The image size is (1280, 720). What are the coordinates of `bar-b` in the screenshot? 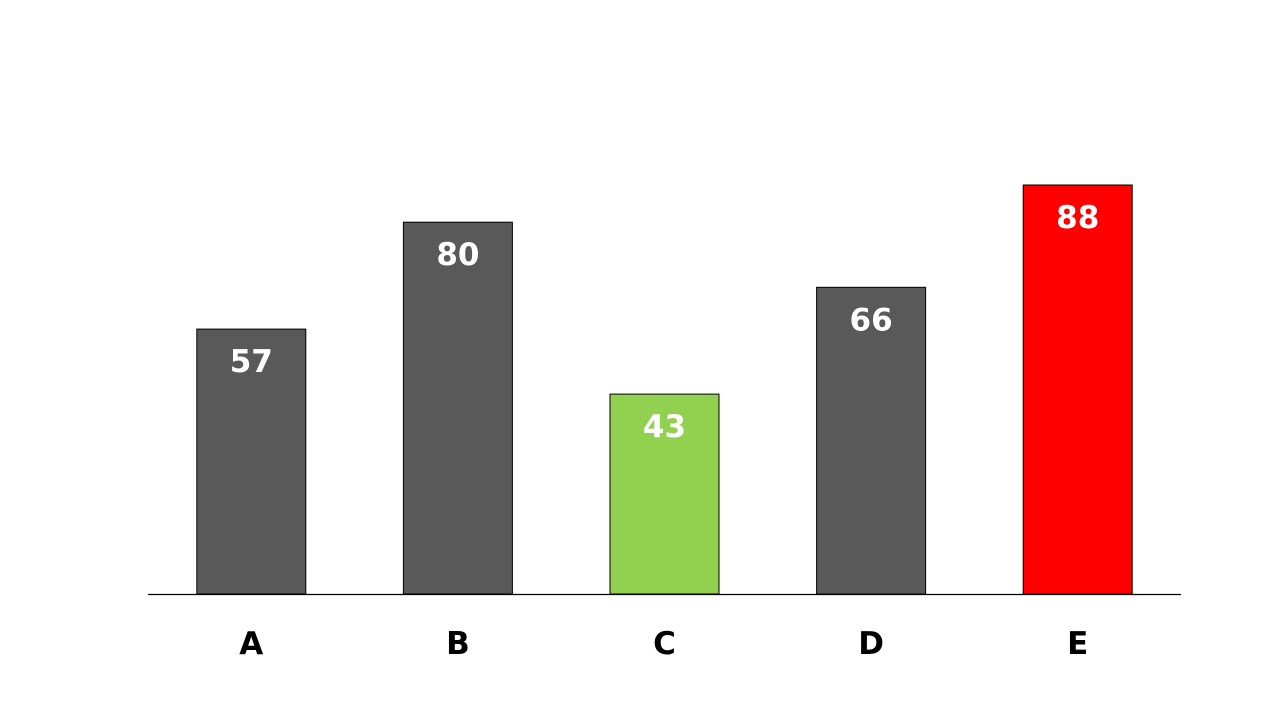 It's located at (457, 408).